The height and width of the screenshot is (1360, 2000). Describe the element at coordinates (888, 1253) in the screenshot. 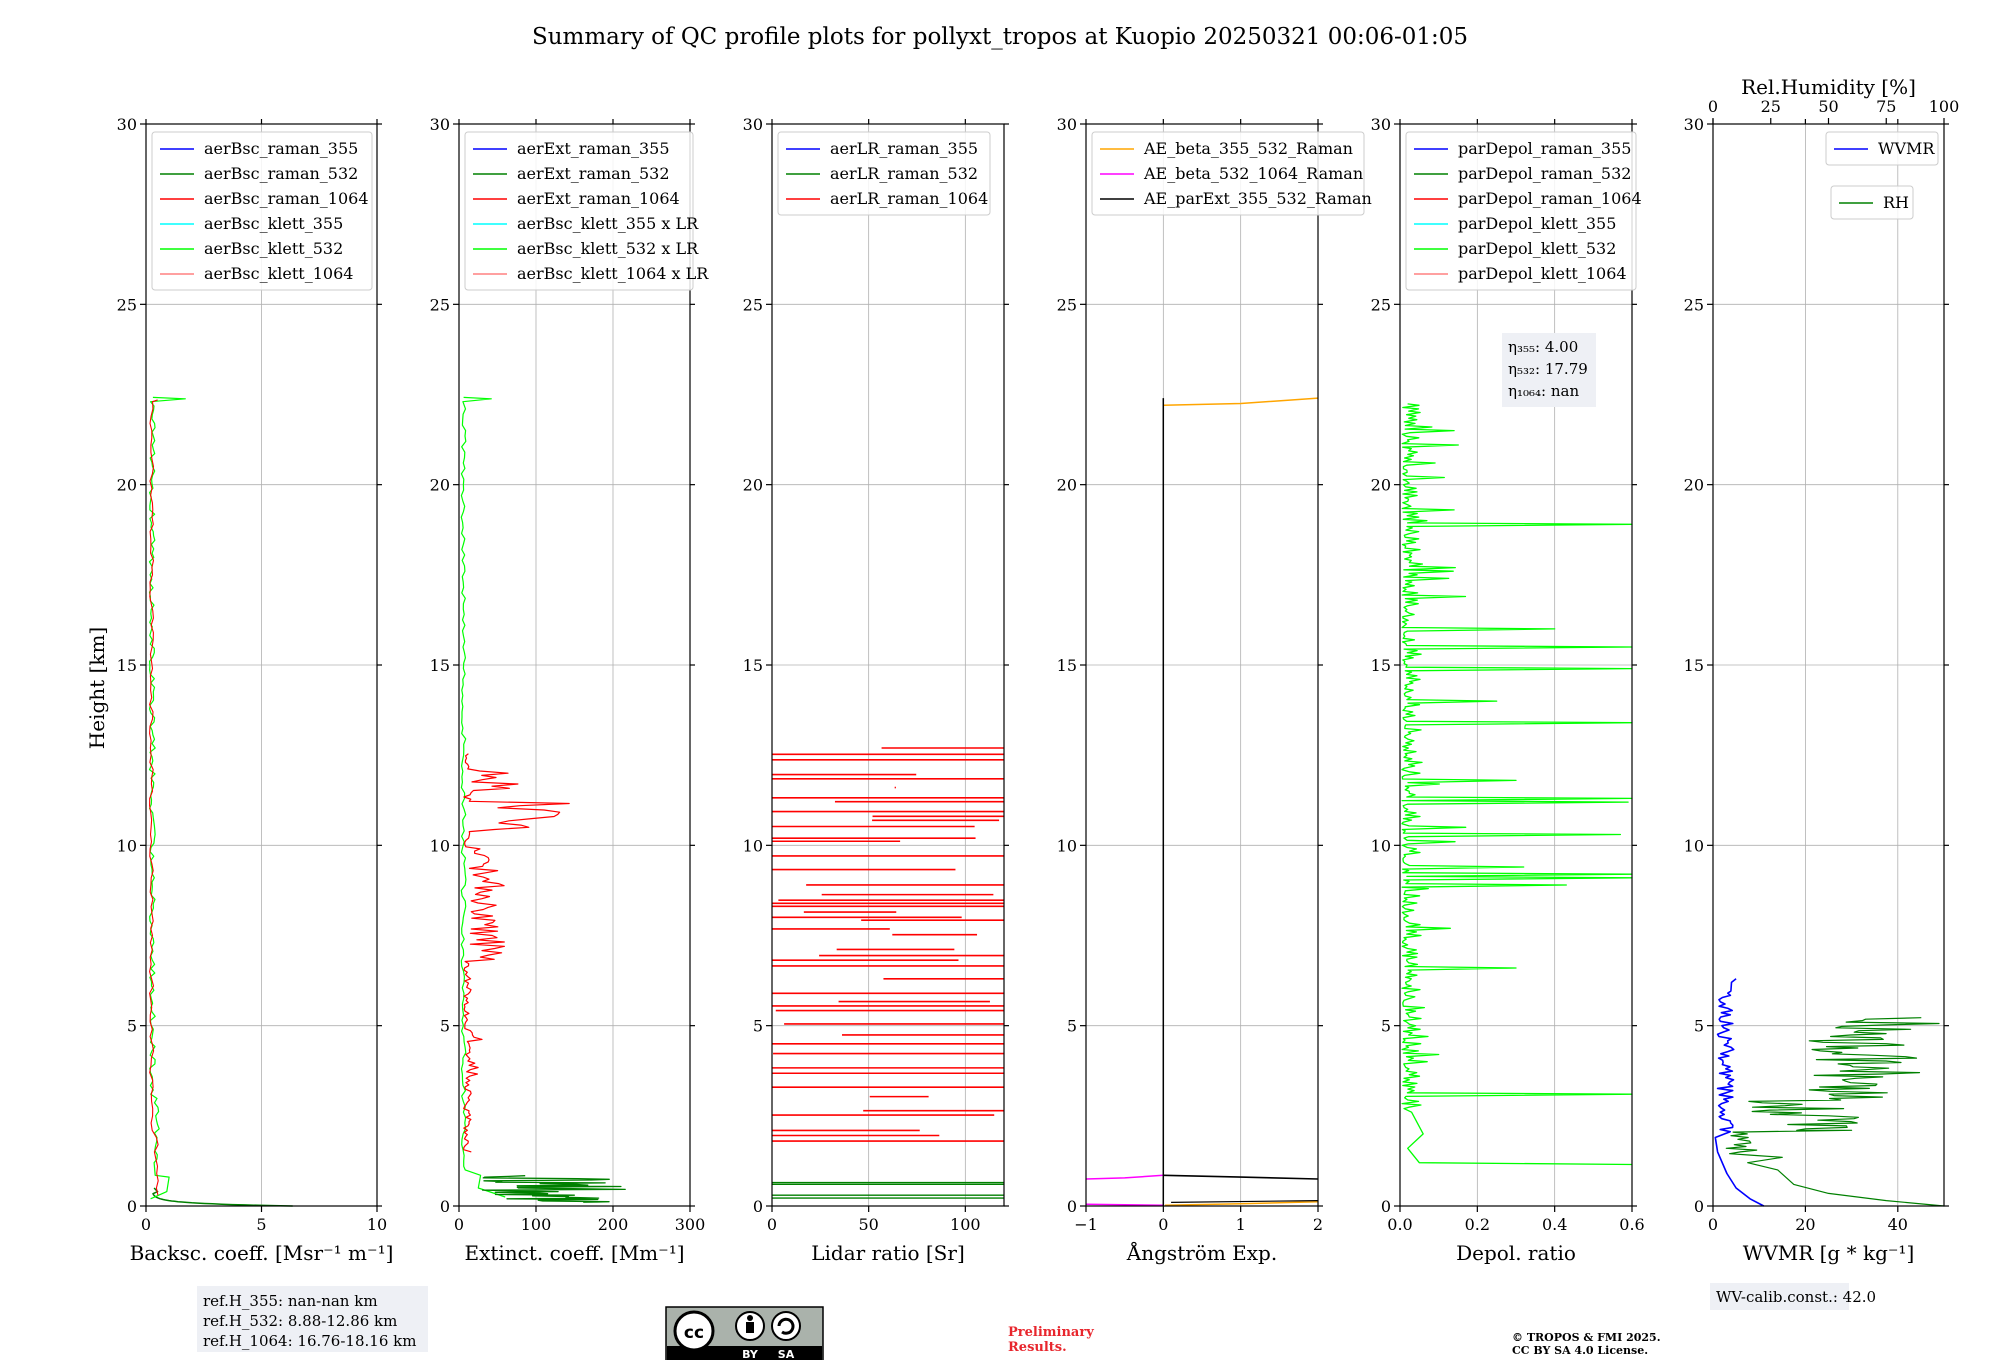

I see `x-axis-label: Lidar ratio [Sr]` at that location.